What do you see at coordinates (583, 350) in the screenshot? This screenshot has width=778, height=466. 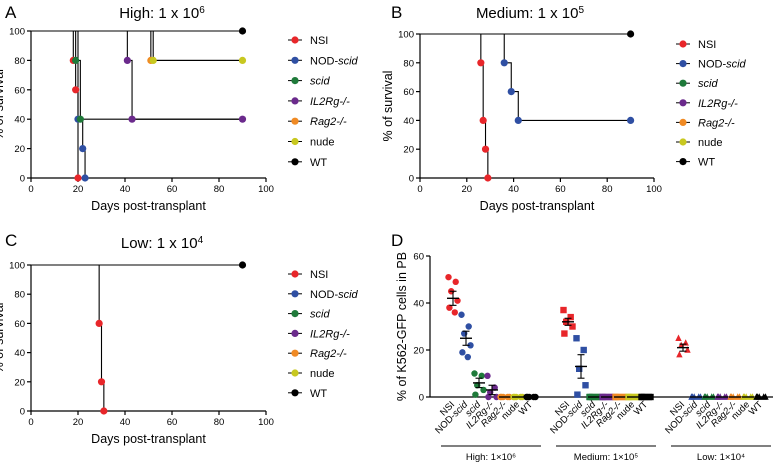 I see `data-point-Medium-NOD-scid` at bounding box center [583, 350].